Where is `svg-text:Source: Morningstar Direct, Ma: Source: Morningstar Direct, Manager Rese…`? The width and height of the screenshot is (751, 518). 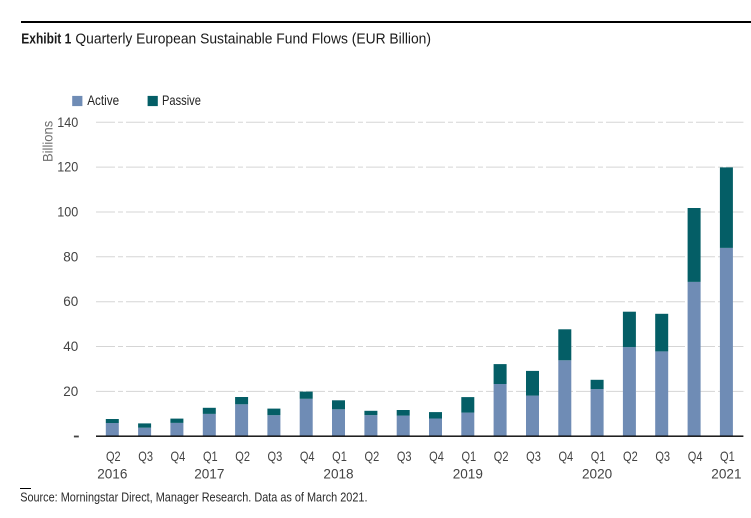 svg-text:Source: Morningstar Direct, Ma: Source: Morningstar Direct, Manager Rese… is located at coordinates (193, 497).